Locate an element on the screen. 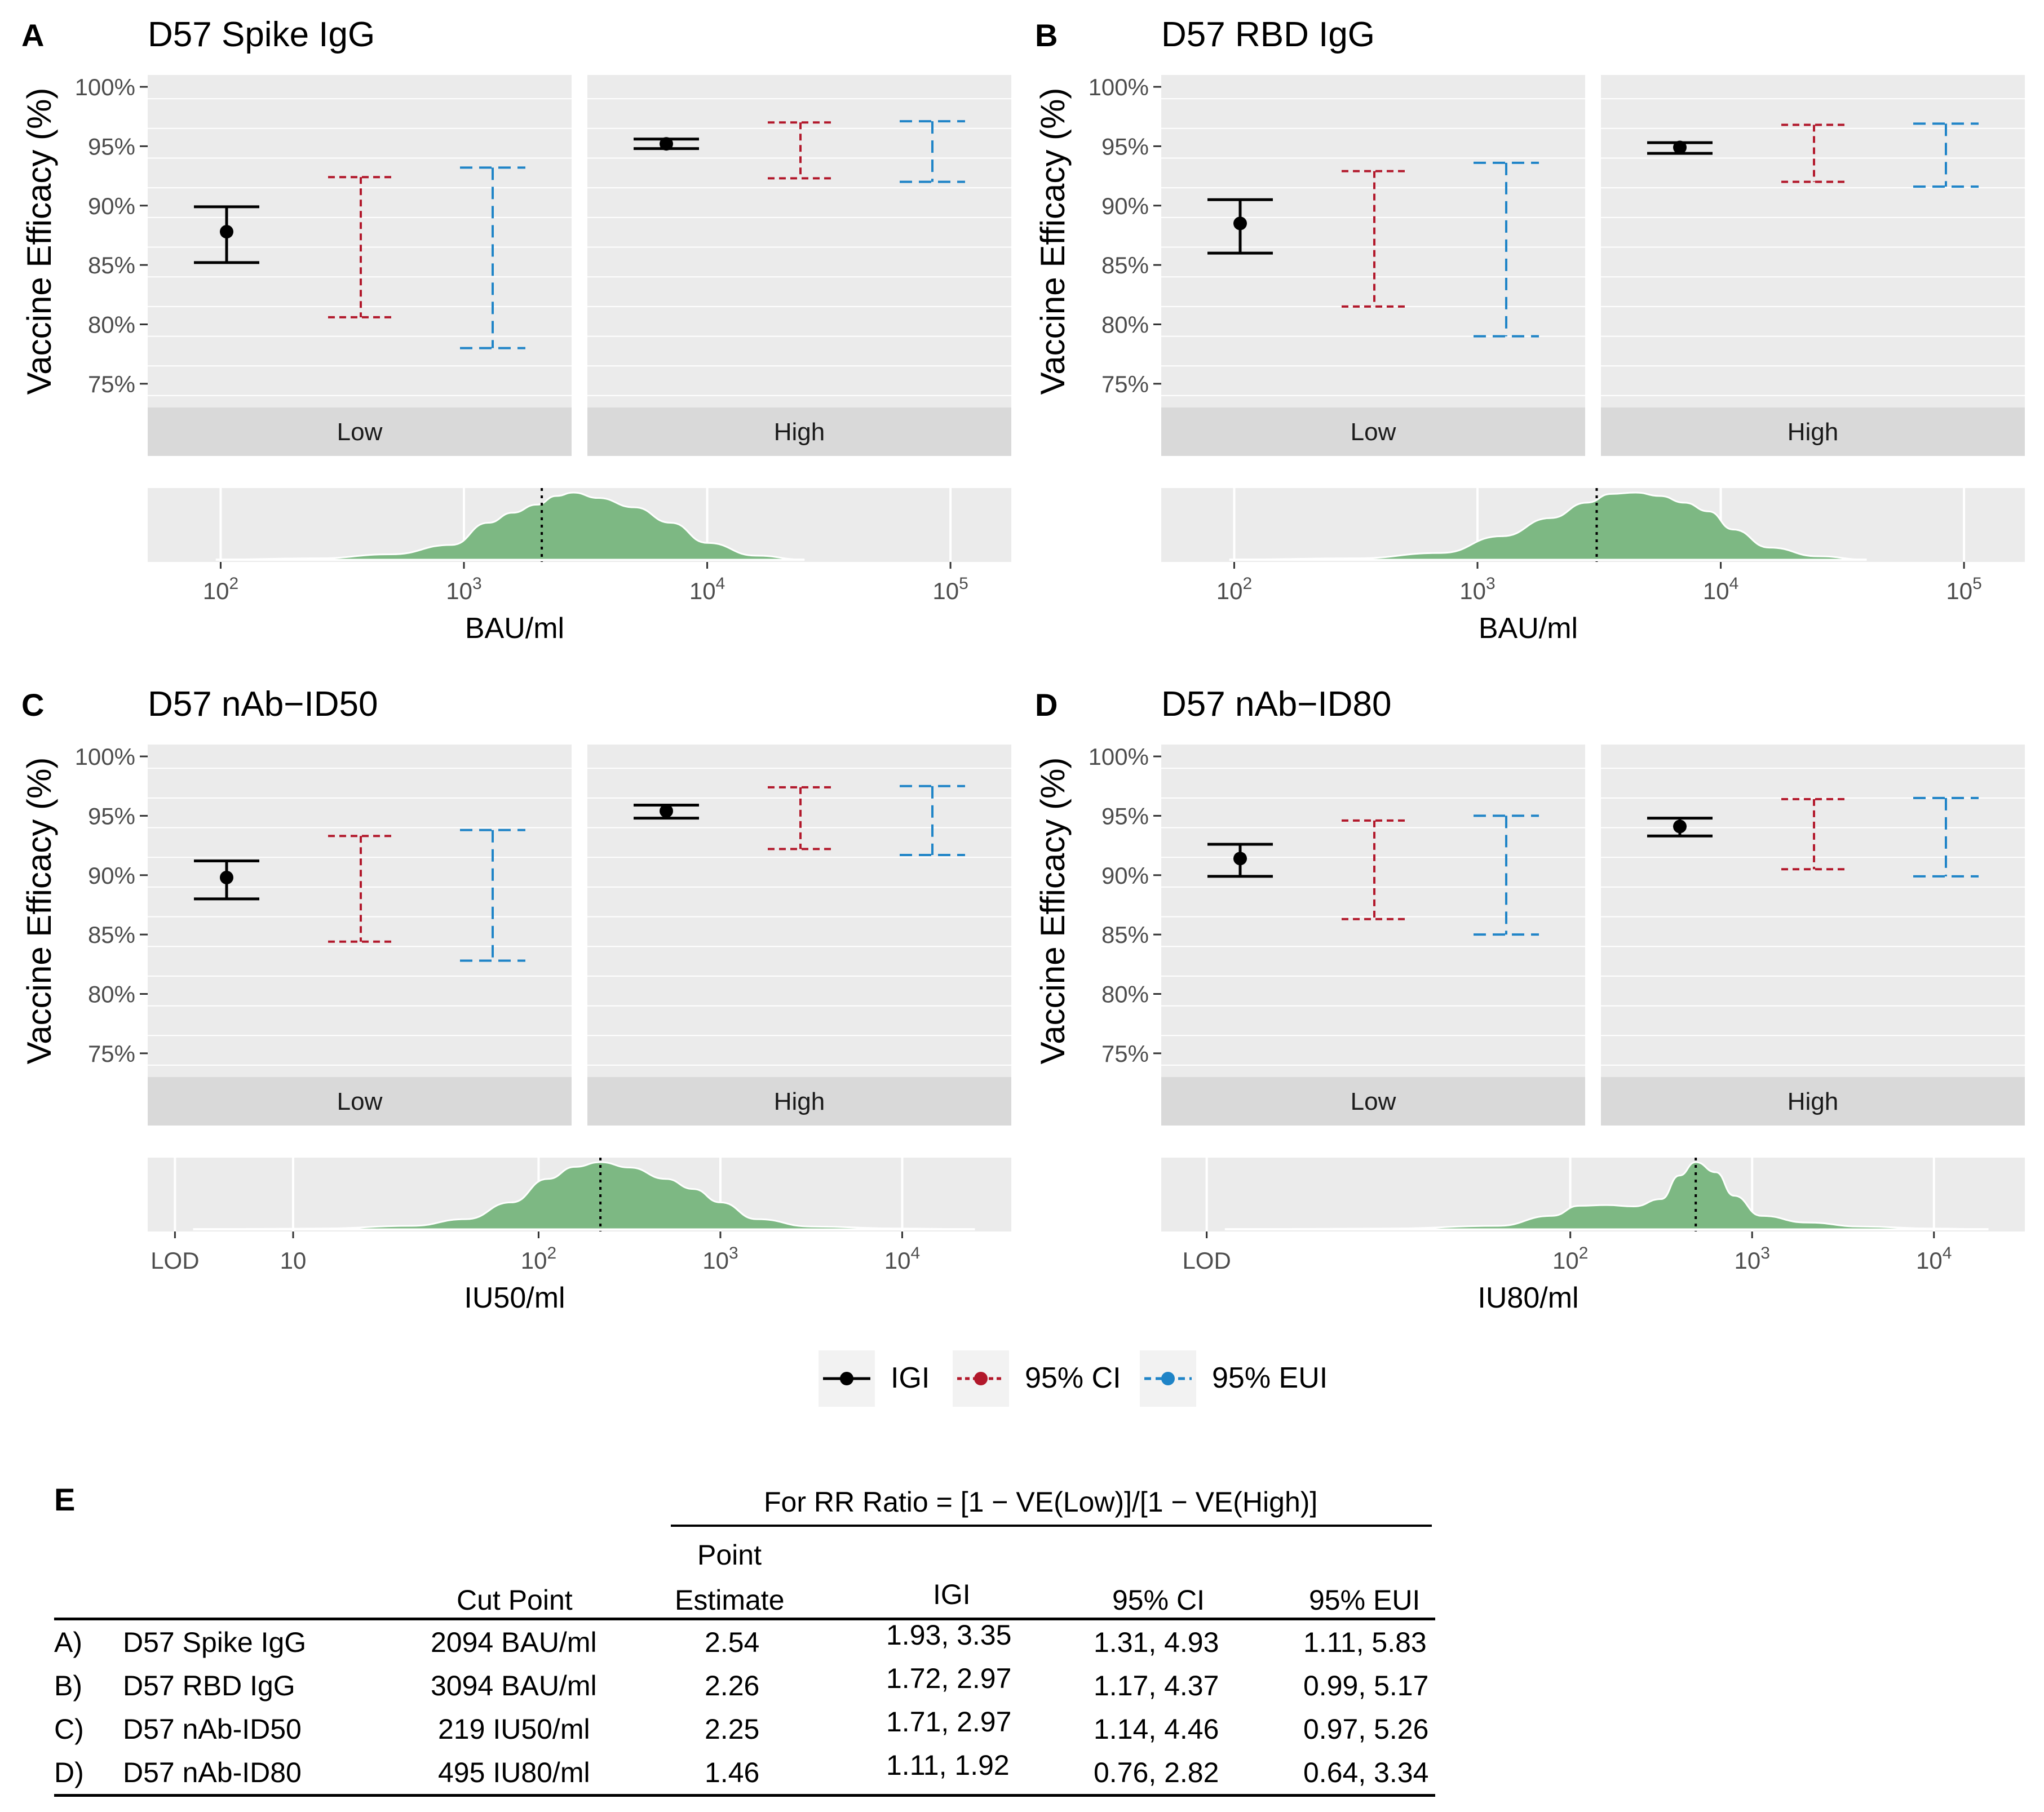 The width and height of the screenshot is (2044, 1812). x-axis-label-d: IU80/ml is located at coordinates (1527, 1298).